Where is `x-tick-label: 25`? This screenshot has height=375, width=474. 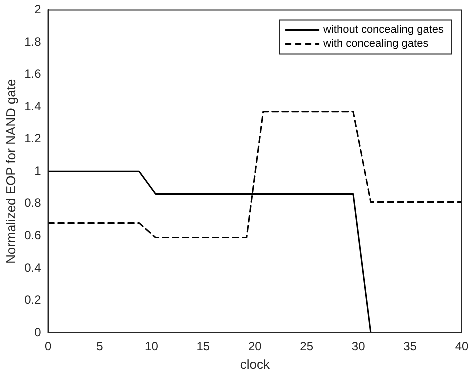
x-tick-label: 25 is located at coordinates (307, 347).